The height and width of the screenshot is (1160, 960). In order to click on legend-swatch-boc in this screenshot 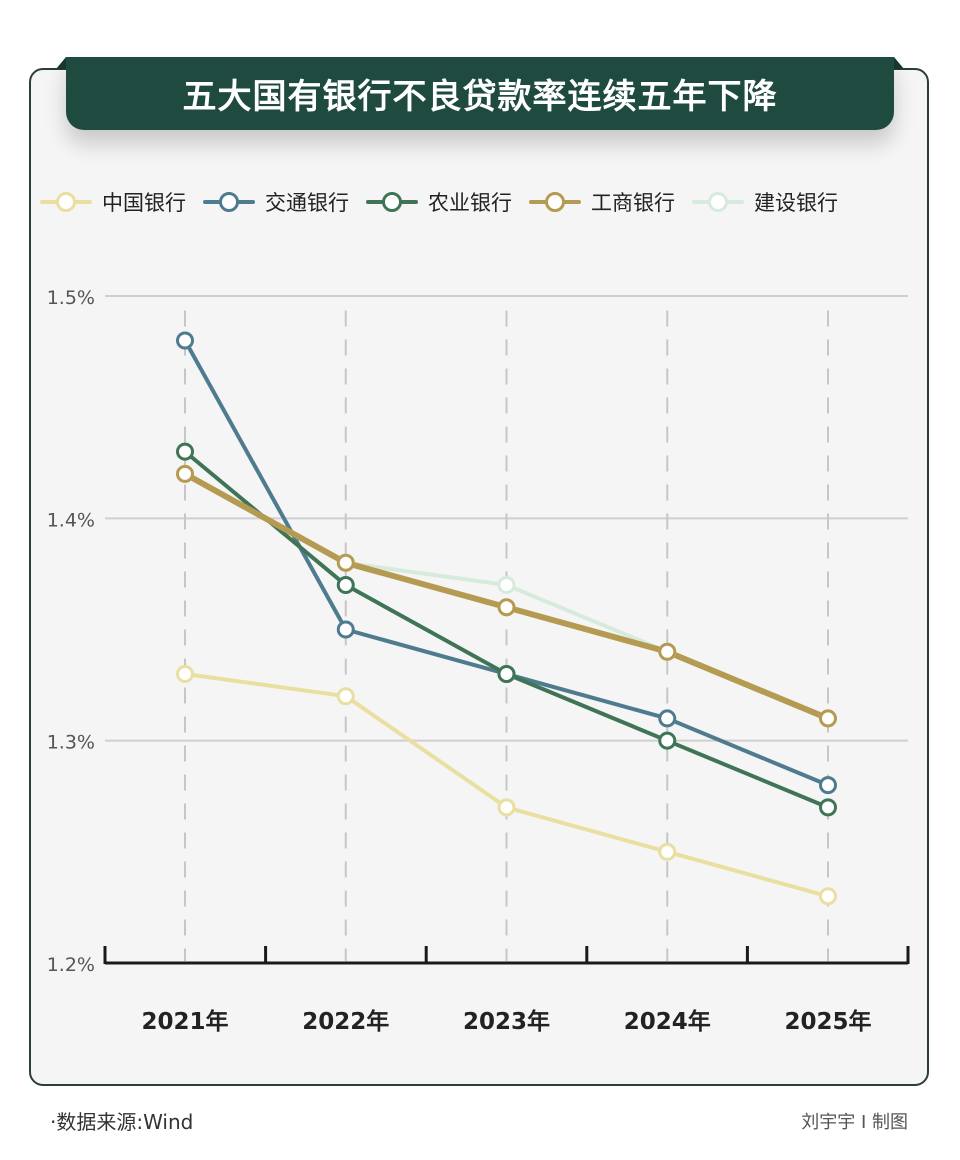, I will do `click(66, 202)`.